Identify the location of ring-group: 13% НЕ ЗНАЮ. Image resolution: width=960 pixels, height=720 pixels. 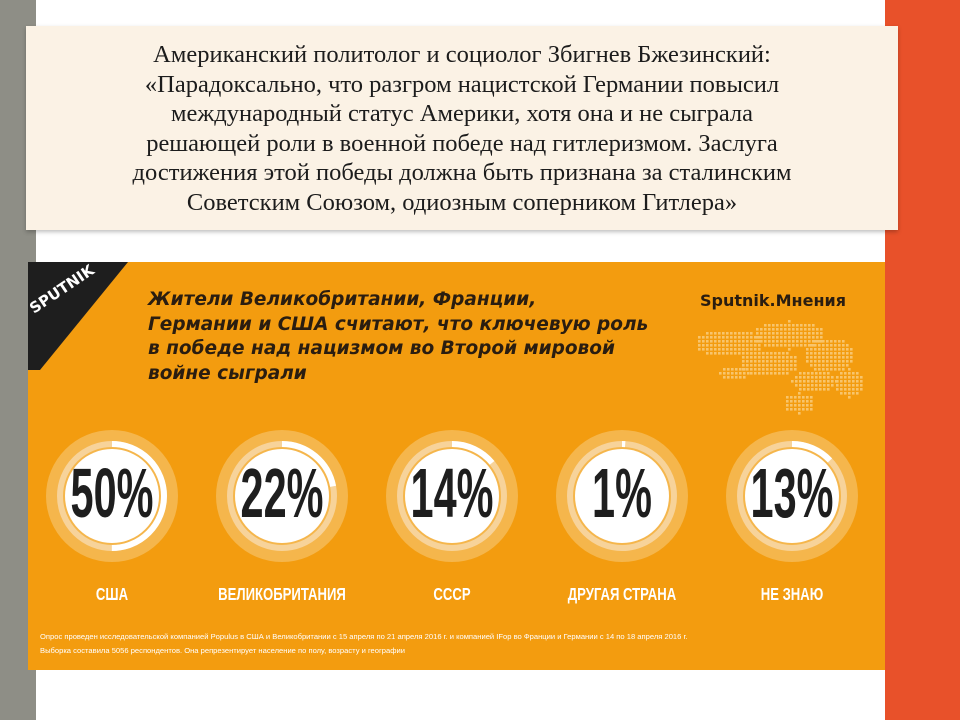
(792, 517).